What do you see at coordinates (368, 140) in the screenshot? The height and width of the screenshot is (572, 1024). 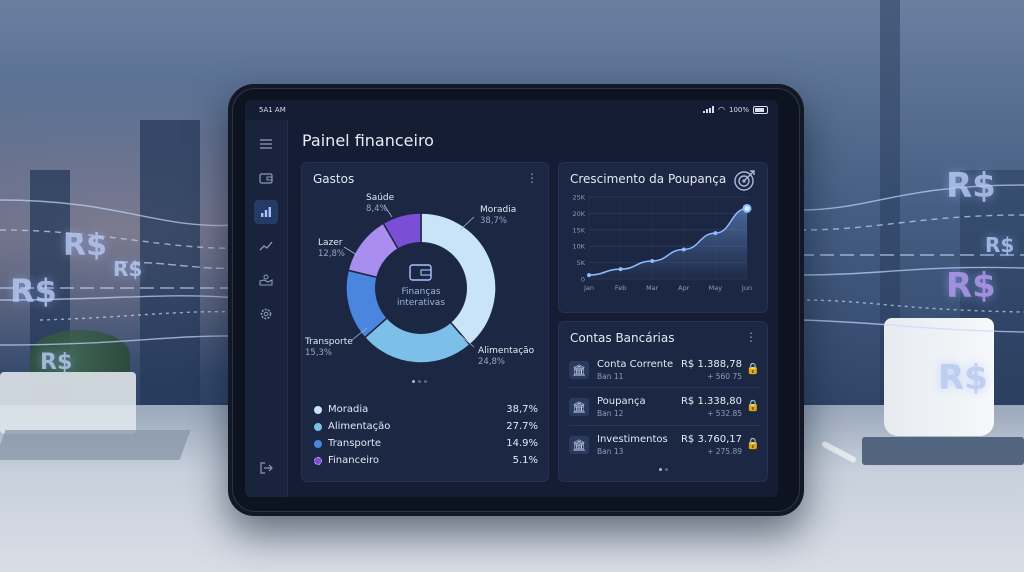 I see `page-title: Painel financeiro` at bounding box center [368, 140].